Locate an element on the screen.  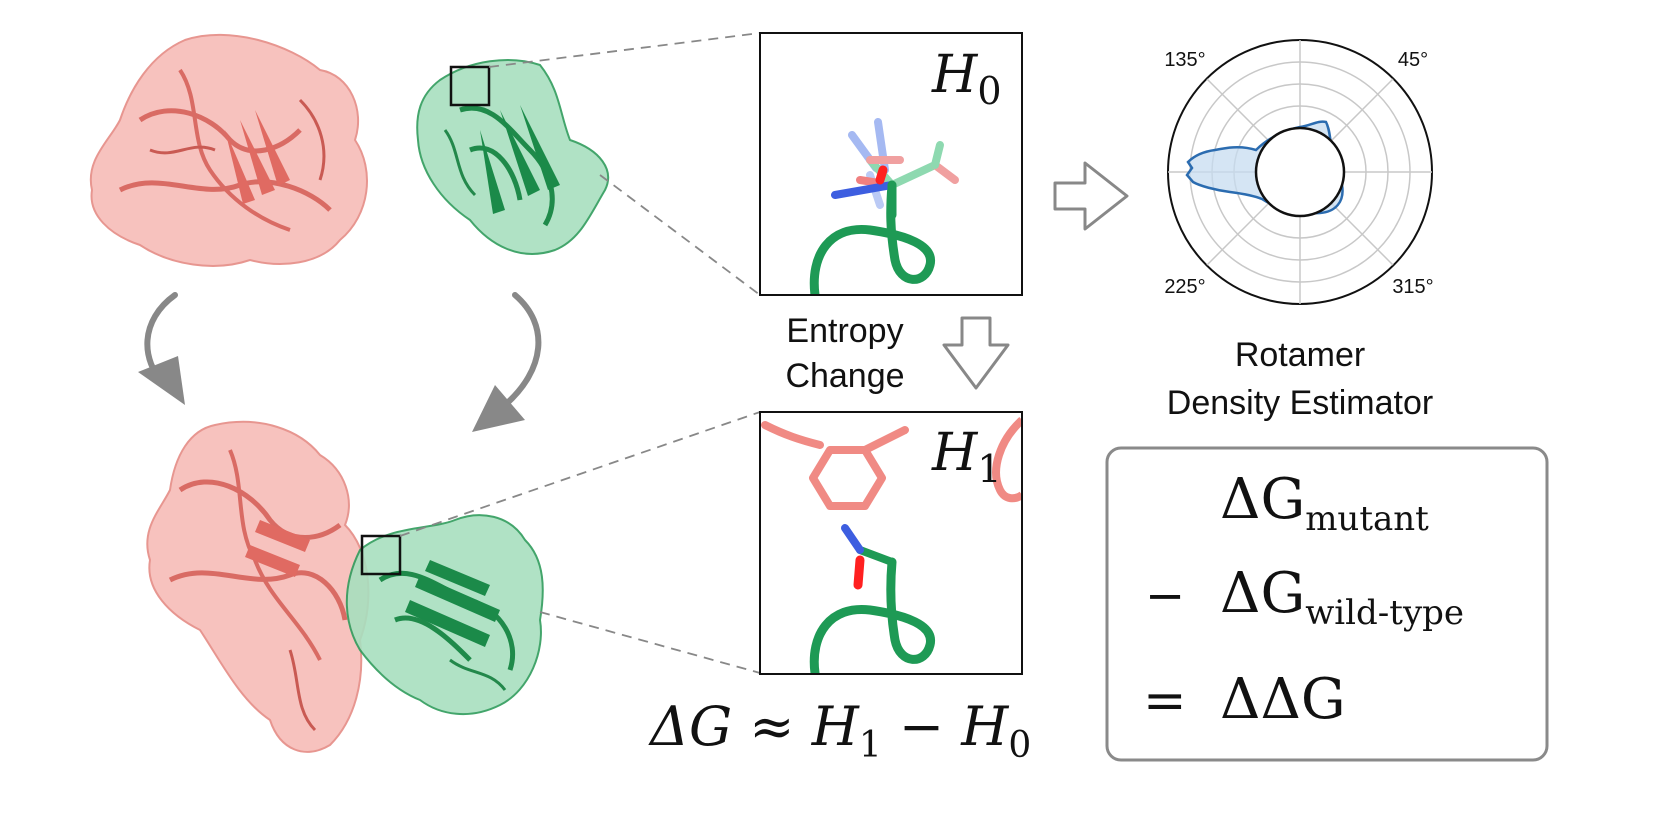
h1-panel: H1 is located at coordinates (891, 543).